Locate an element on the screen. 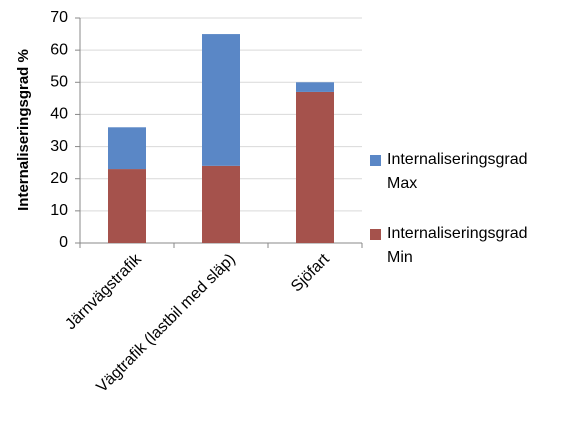 The image size is (567, 434). y-tick-label: 0 is located at coordinates (63, 242).